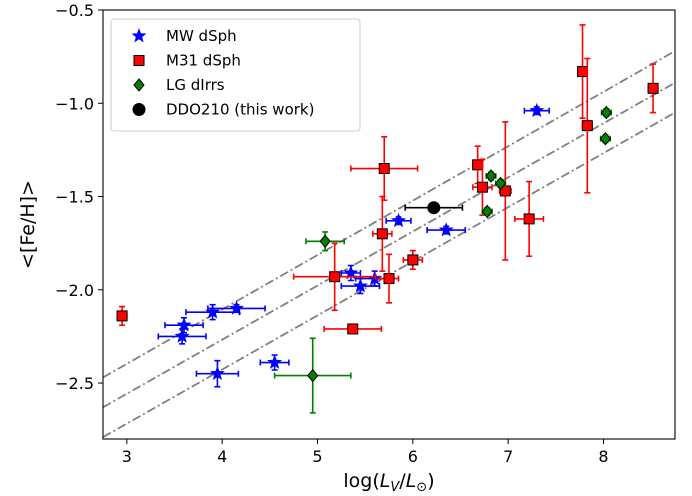 The width and height of the screenshot is (692, 496). Describe the element at coordinates (74, 197) in the screenshot. I see `y-tick-label: −1.5` at that location.